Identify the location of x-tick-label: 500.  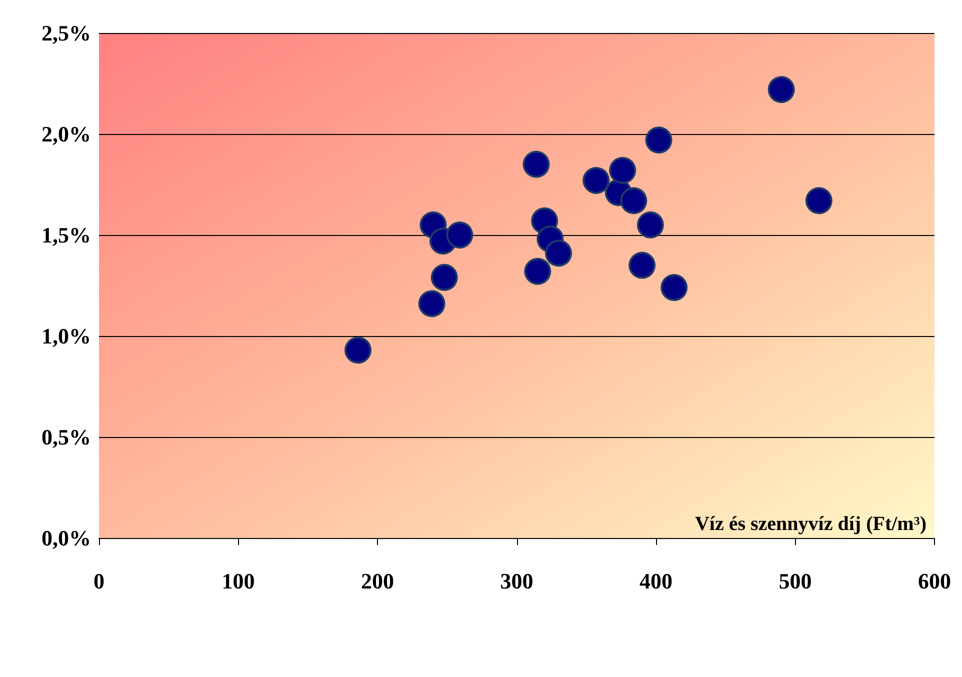
(795, 581).